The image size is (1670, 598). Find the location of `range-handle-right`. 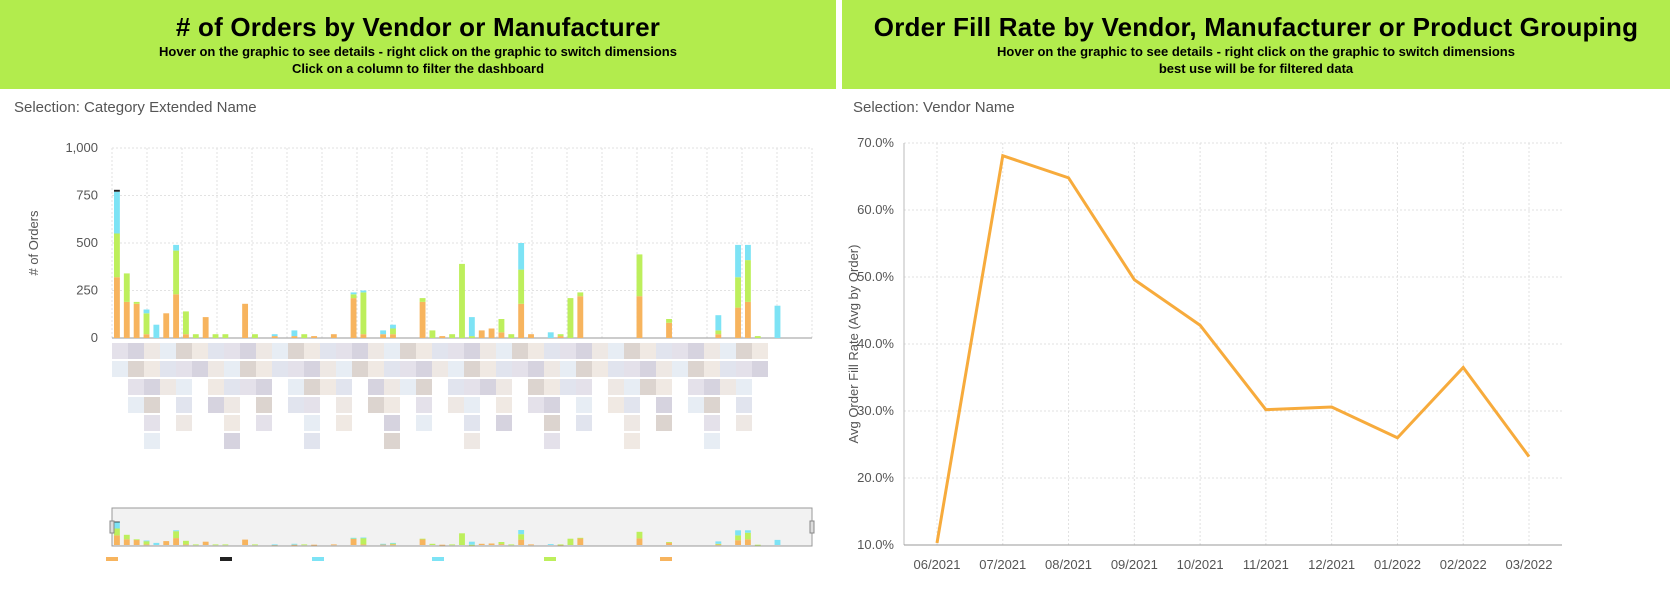

range-handle-right is located at coordinates (812, 527).